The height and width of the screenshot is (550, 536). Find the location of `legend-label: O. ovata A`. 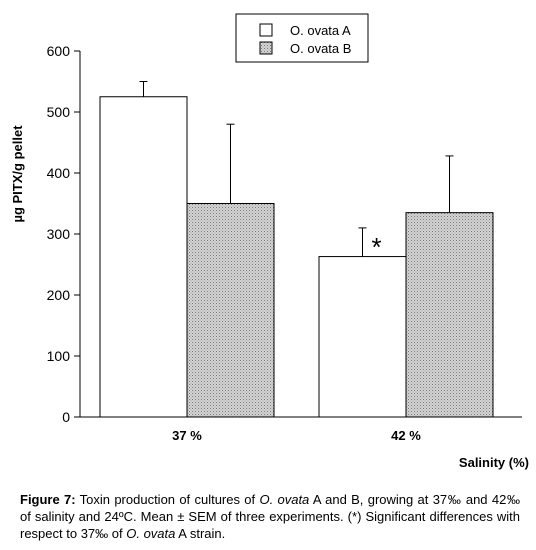

legend-label: O. ovata A is located at coordinates (320, 30).